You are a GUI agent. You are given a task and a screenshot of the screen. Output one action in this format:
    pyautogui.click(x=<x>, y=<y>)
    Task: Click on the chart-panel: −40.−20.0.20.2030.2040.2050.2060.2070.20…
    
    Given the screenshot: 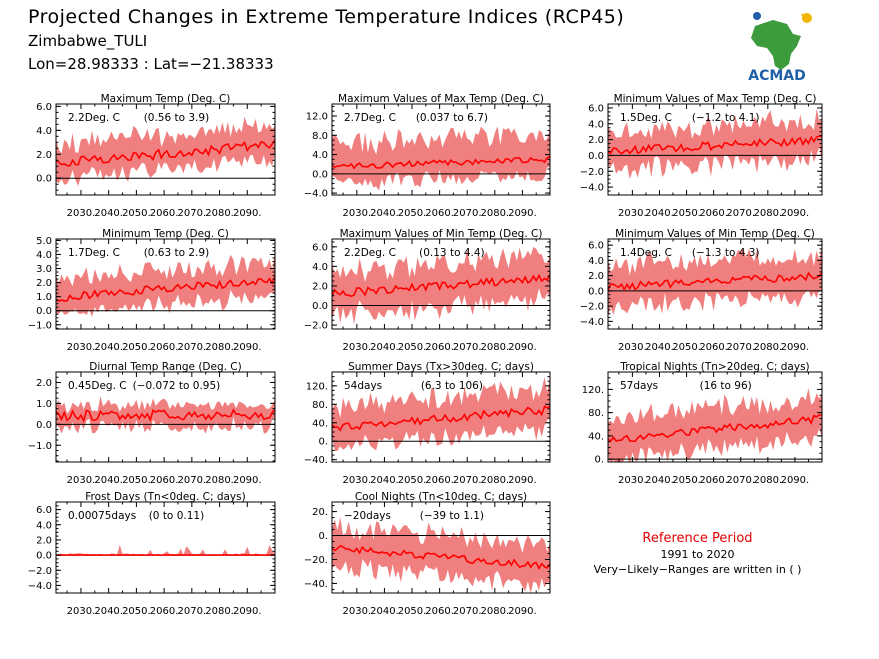 What is the action you would take?
    pyautogui.click(x=427, y=554)
    